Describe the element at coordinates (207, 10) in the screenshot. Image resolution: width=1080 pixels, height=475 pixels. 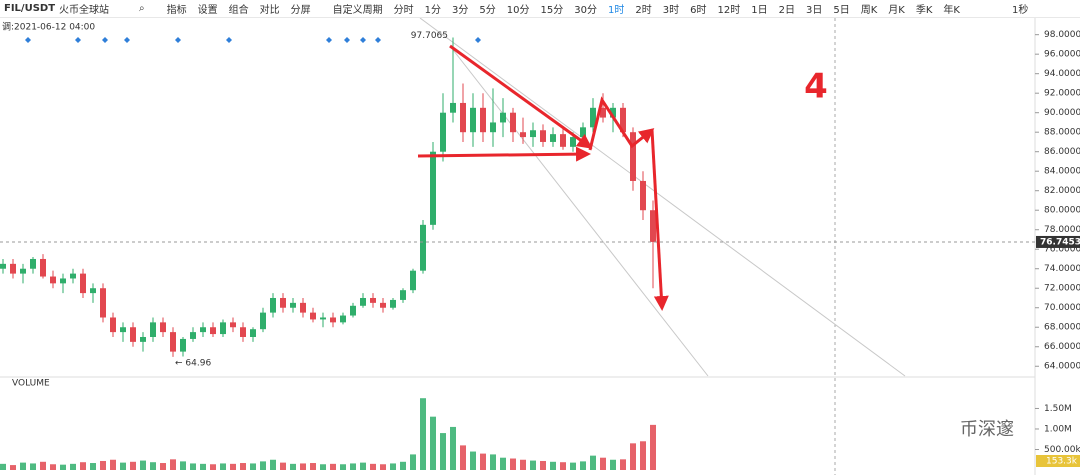
I see `tool: 设置` at that location.